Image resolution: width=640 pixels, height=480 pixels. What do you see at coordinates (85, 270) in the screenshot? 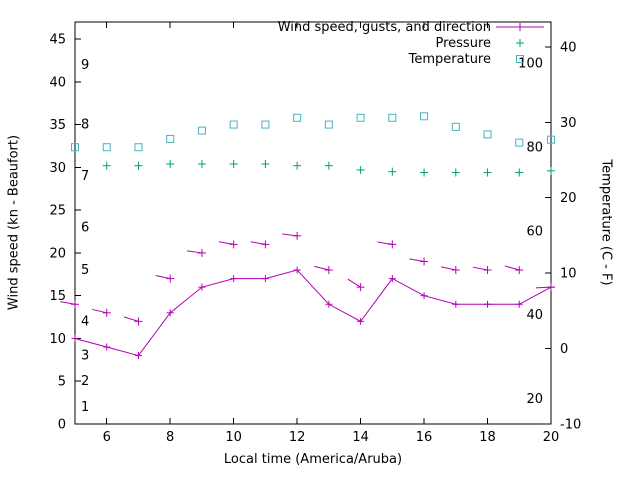
I see `beaufort-label: 5` at bounding box center [85, 270].